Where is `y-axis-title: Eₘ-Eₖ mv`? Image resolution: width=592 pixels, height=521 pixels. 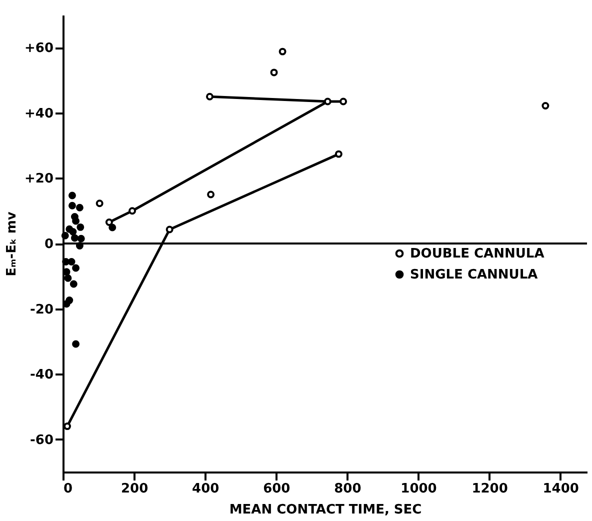 y-axis-title: Eₘ-Eₖ mv is located at coordinates (12, 243).